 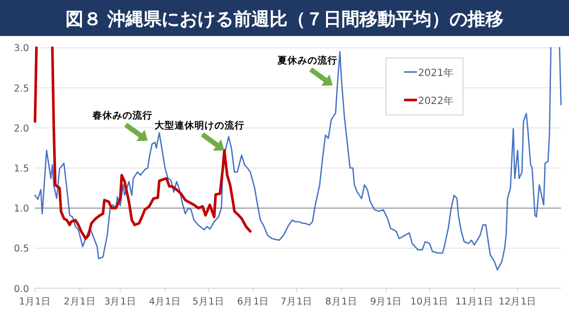 What do you see at coordinates (296, 302) in the screenshot?
I see `x-tick-label: 7月1日` at bounding box center [296, 302].